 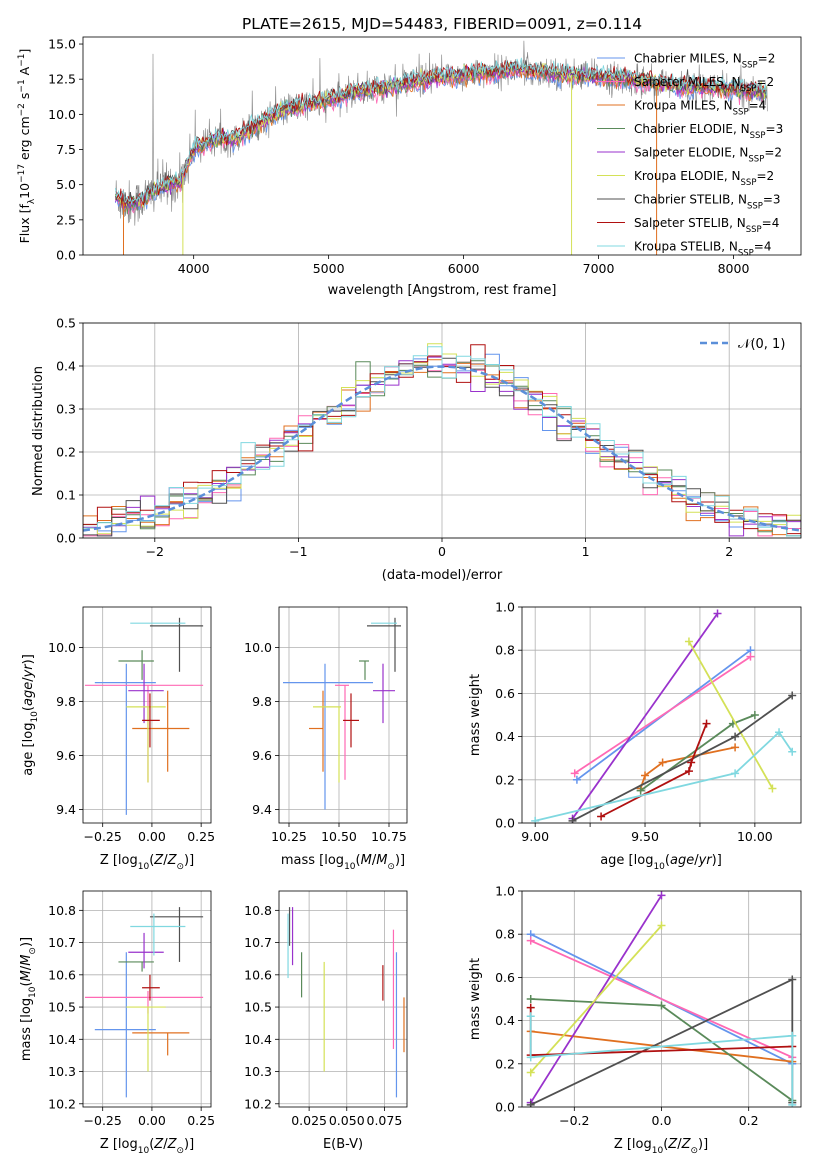 What do you see at coordinates (62, 974) in the screenshot?
I see `y-tick-label: 10.6` at bounding box center [62, 974].